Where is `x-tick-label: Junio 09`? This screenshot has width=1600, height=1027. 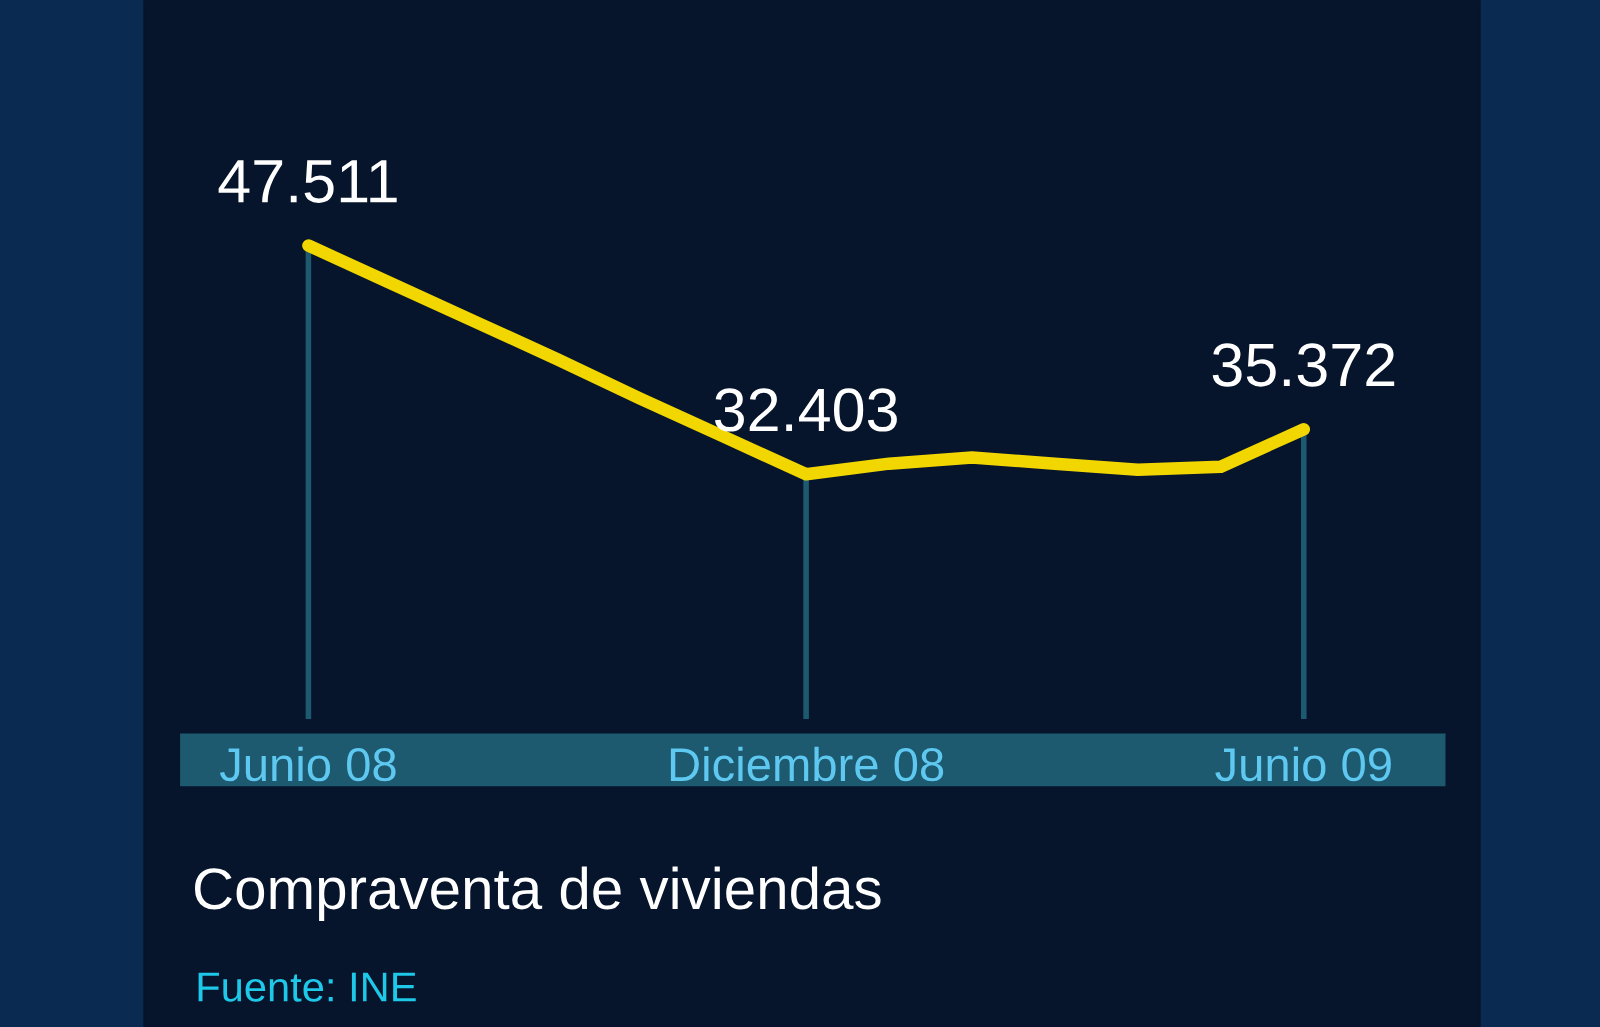
x-tick-label: Junio 09 is located at coordinates (1303, 764).